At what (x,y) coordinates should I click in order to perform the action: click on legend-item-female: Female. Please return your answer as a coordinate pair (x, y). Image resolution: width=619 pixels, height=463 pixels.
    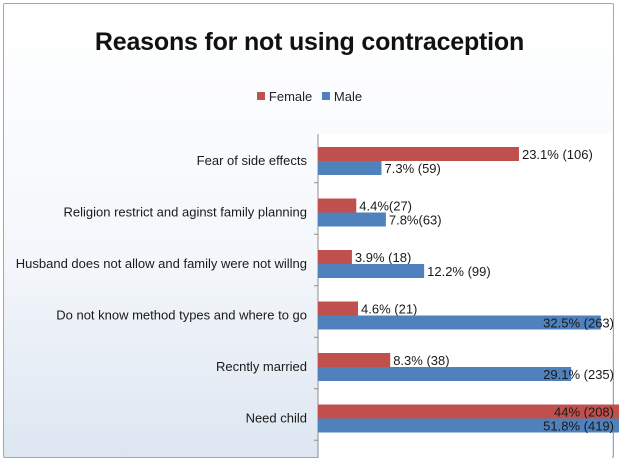
    Looking at the image, I should click on (284, 96).